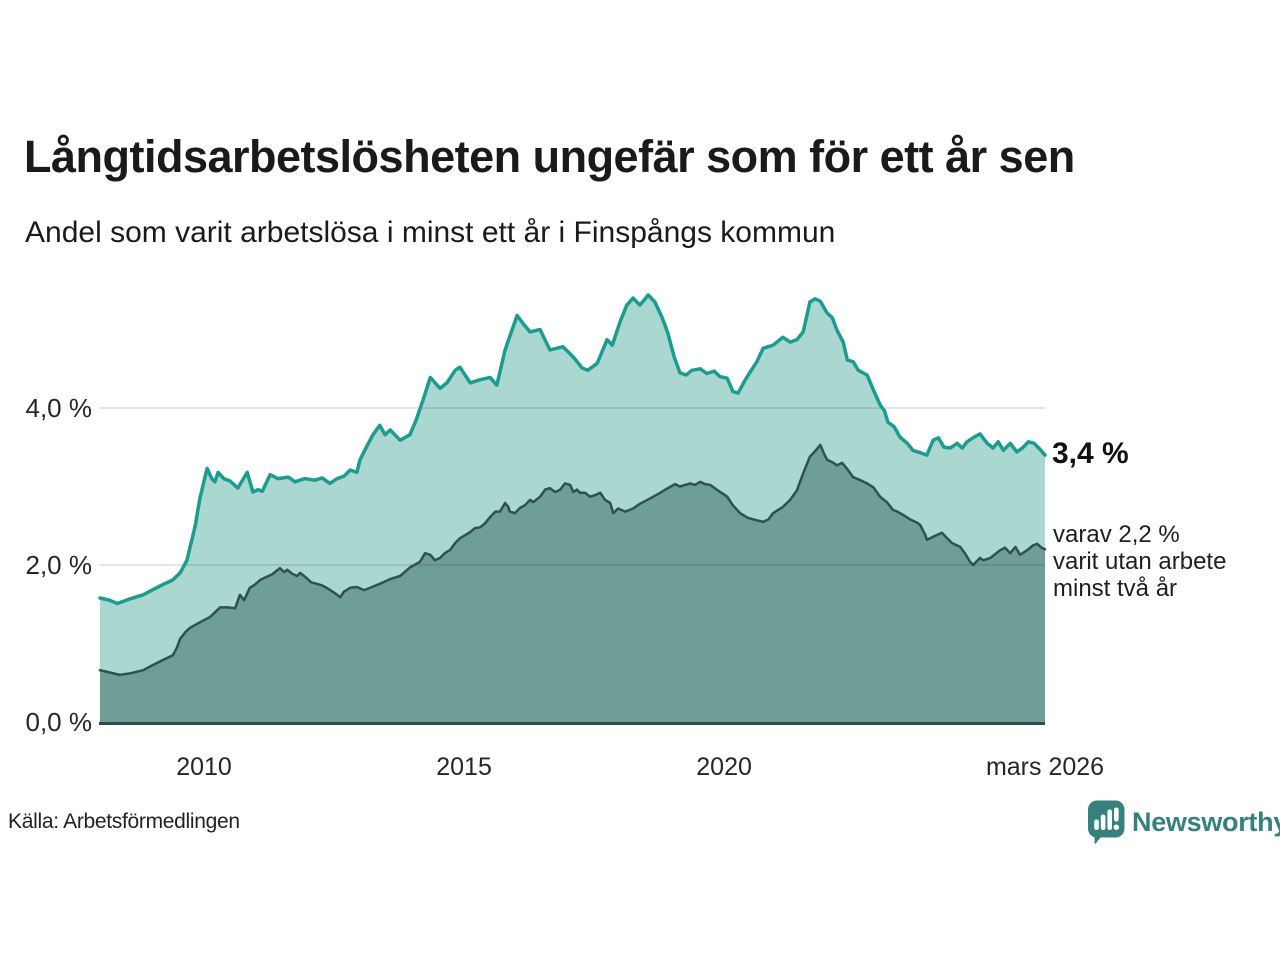 This screenshot has width=1280, height=960. What do you see at coordinates (464, 767) in the screenshot?
I see `x-tick-label: 2015` at bounding box center [464, 767].